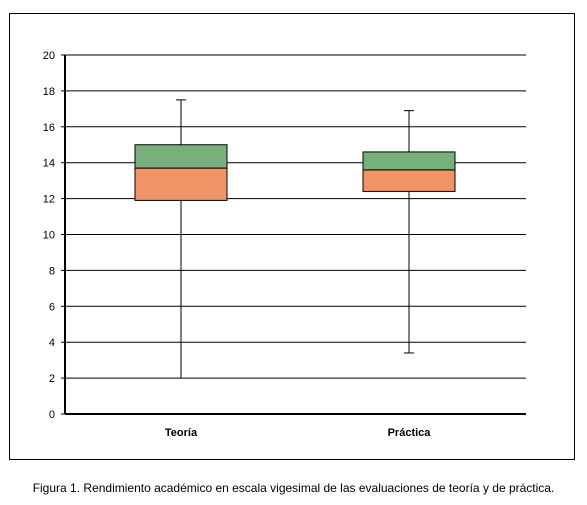 The height and width of the screenshot is (505, 587). Describe the element at coordinates (181, 433) in the screenshot. I see `category-label-1: Teoría` at that location.